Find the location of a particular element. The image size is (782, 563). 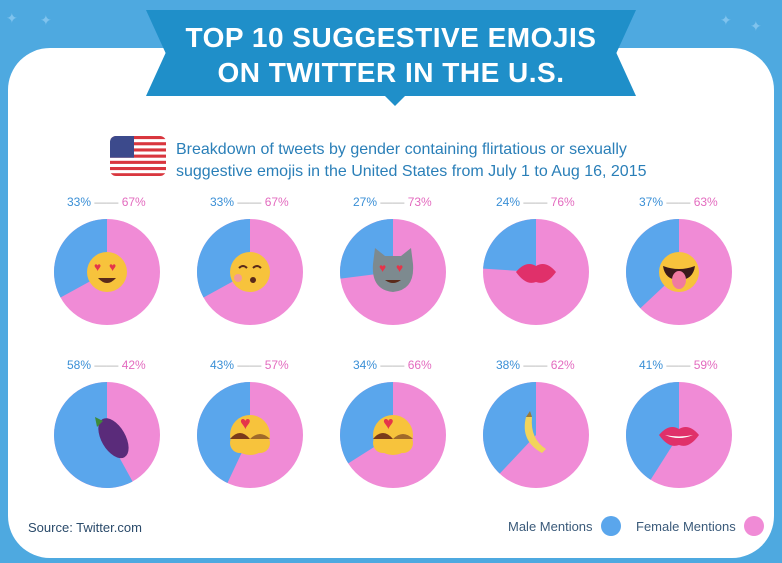

female-percent-label: 42% is located at coordinates (133, 365).